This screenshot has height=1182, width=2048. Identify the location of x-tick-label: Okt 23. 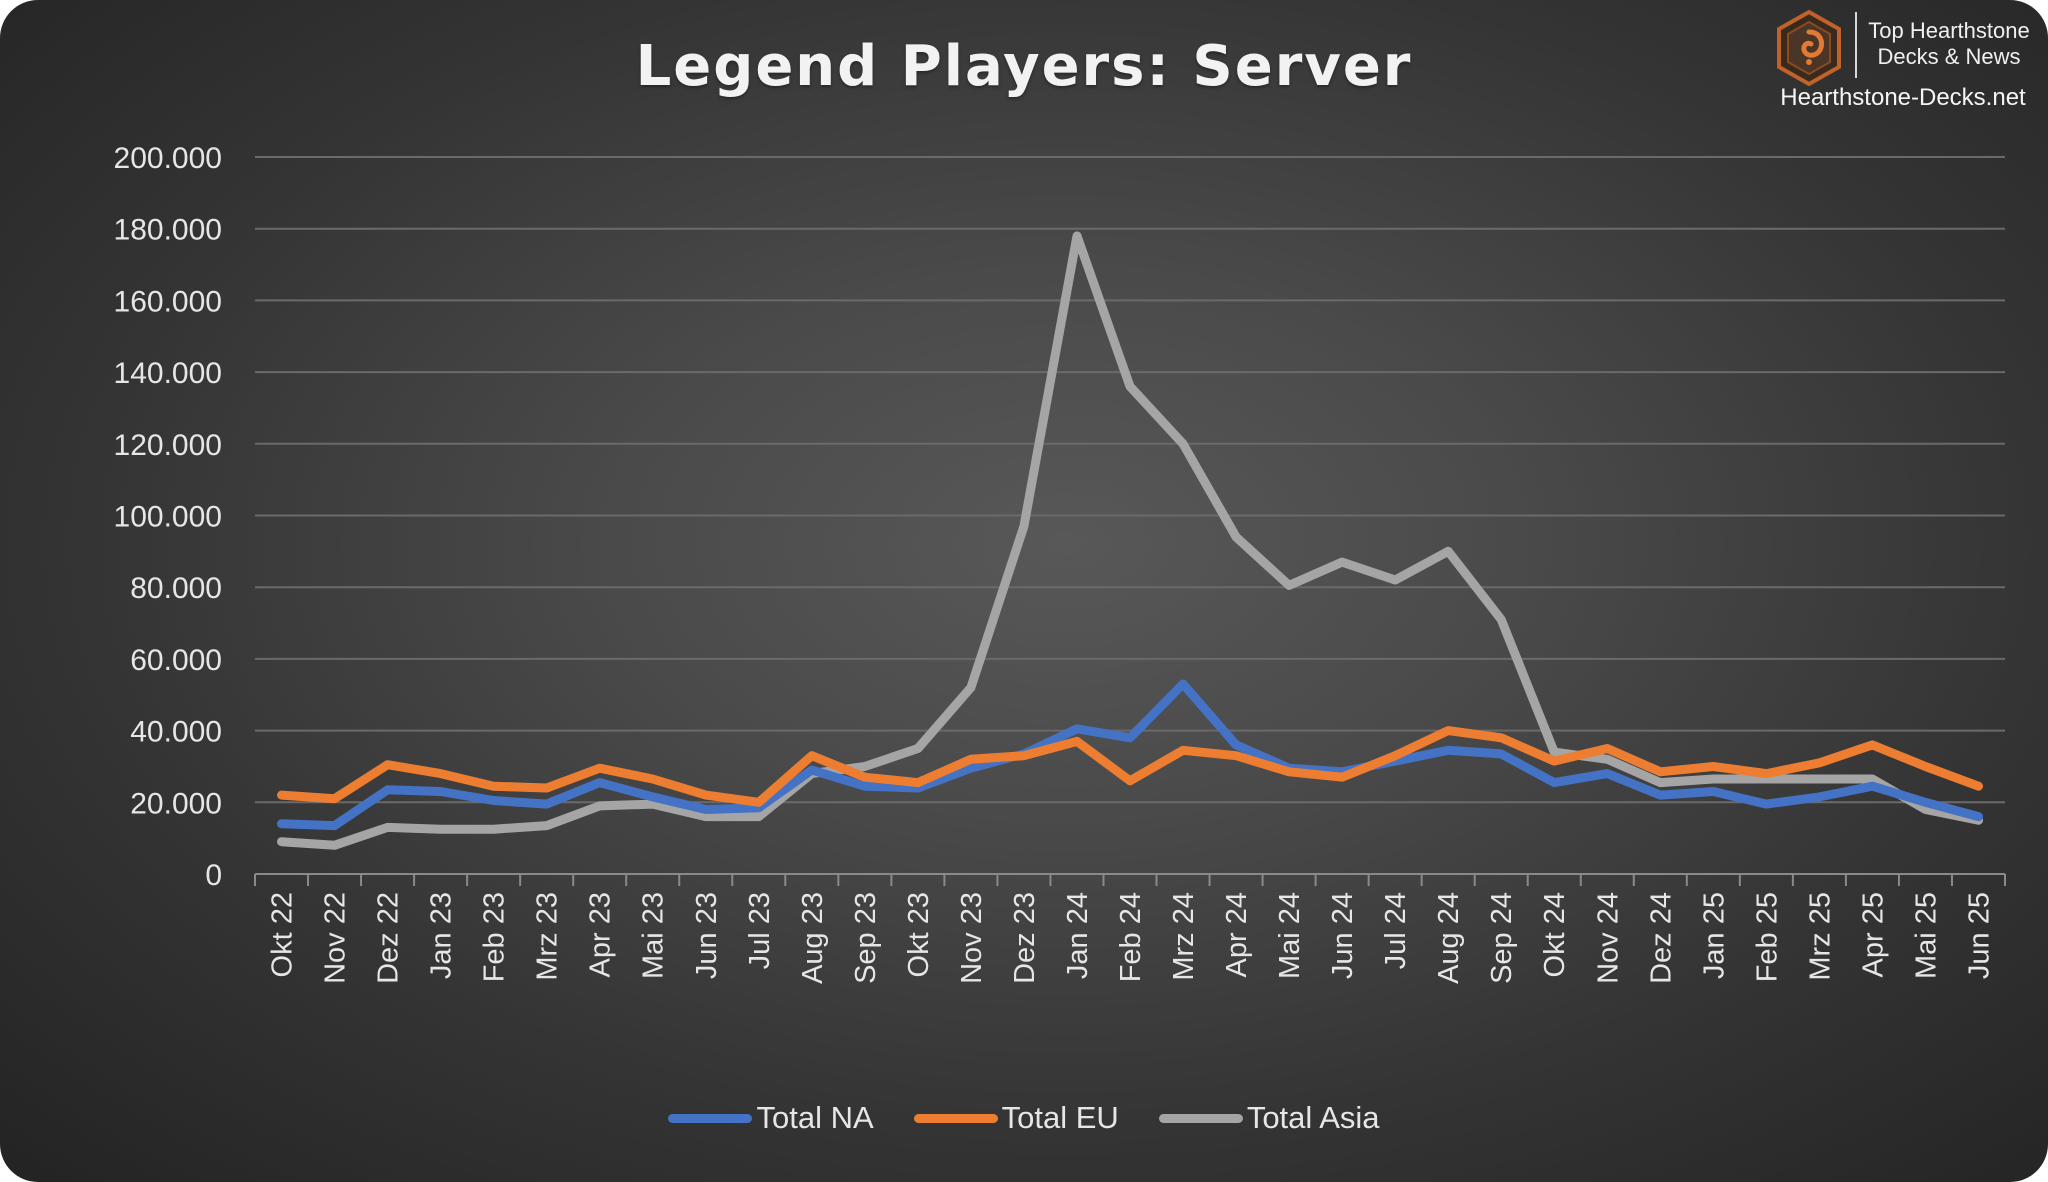
(919, 934).